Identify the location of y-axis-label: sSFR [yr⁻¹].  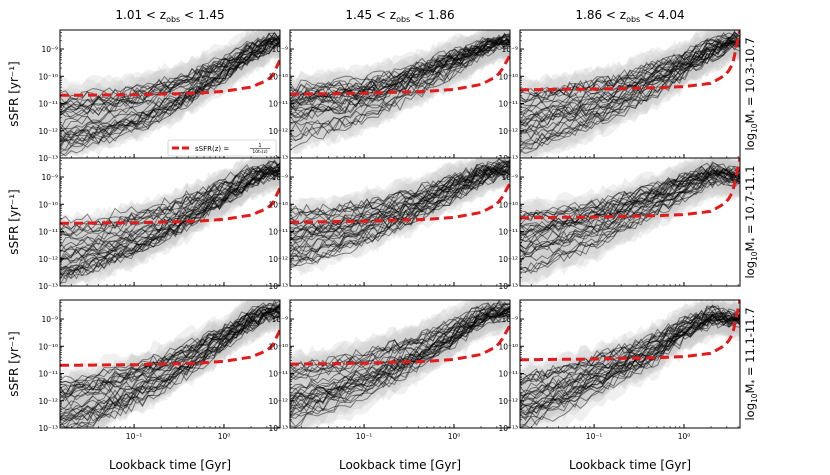
(14, 93).